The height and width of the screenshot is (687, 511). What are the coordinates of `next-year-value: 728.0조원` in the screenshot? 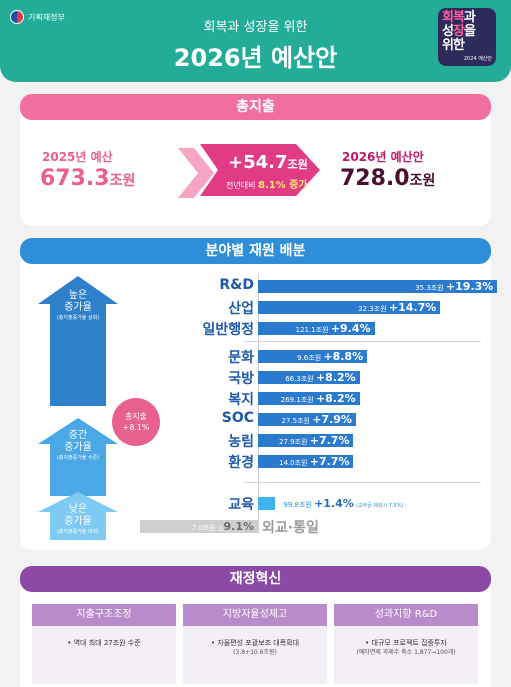 It's located at (388, 178).